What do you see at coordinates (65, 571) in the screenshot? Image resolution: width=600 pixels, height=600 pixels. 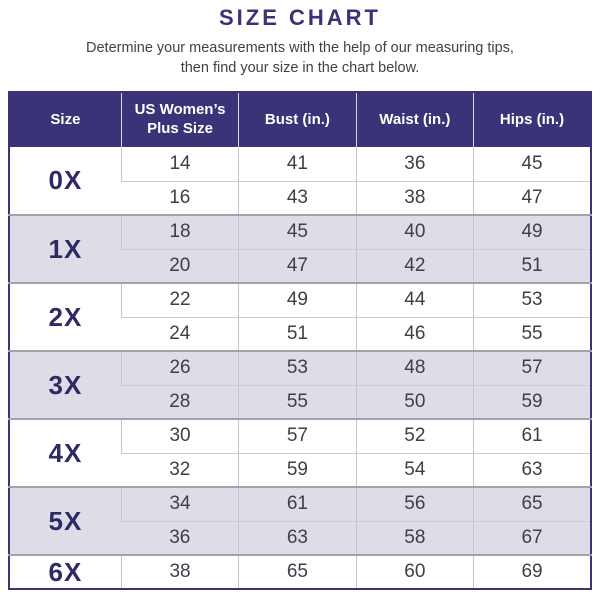 I see `size-label: 6X` at bounding box center [65, 571].